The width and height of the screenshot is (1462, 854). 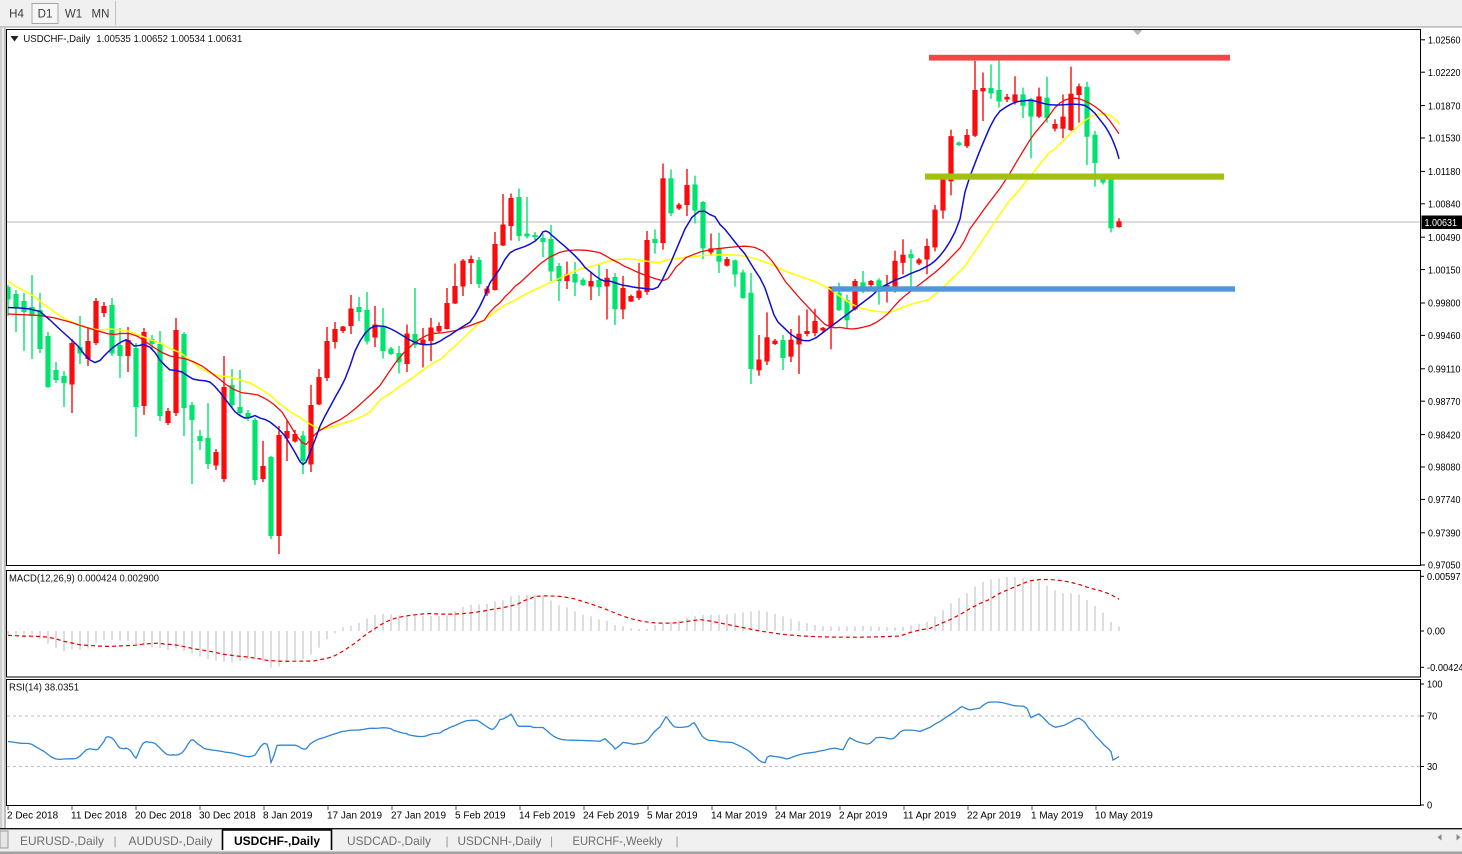 What do you see at coordinates (44, 688) in the screenshot?
I see `svg-text: RSI(14) 38.0351` at bounding box center [44, 688].